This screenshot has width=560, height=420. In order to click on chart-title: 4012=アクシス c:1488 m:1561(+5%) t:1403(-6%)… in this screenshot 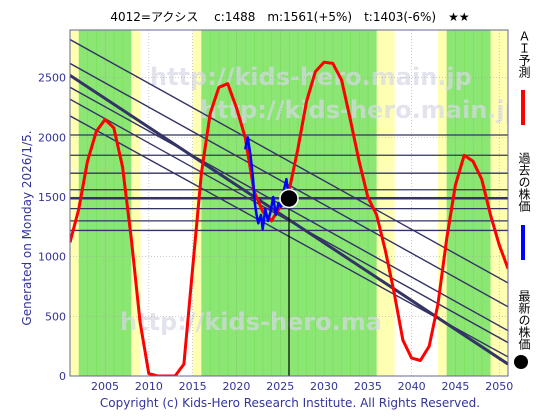, I will do `click(290, 17)`.